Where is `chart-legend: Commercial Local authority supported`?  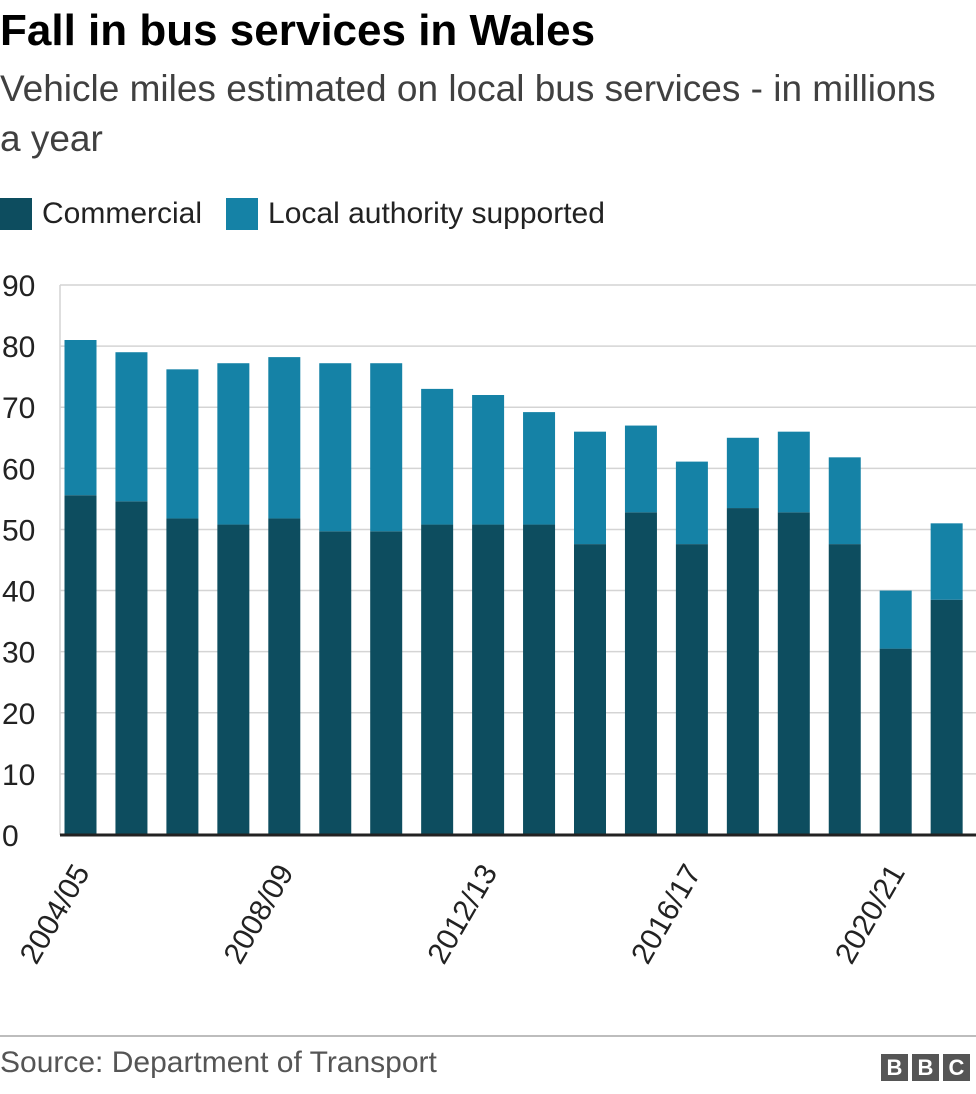 chart-legend: Commercial Local authority supported is located at coordinates (314, 214).